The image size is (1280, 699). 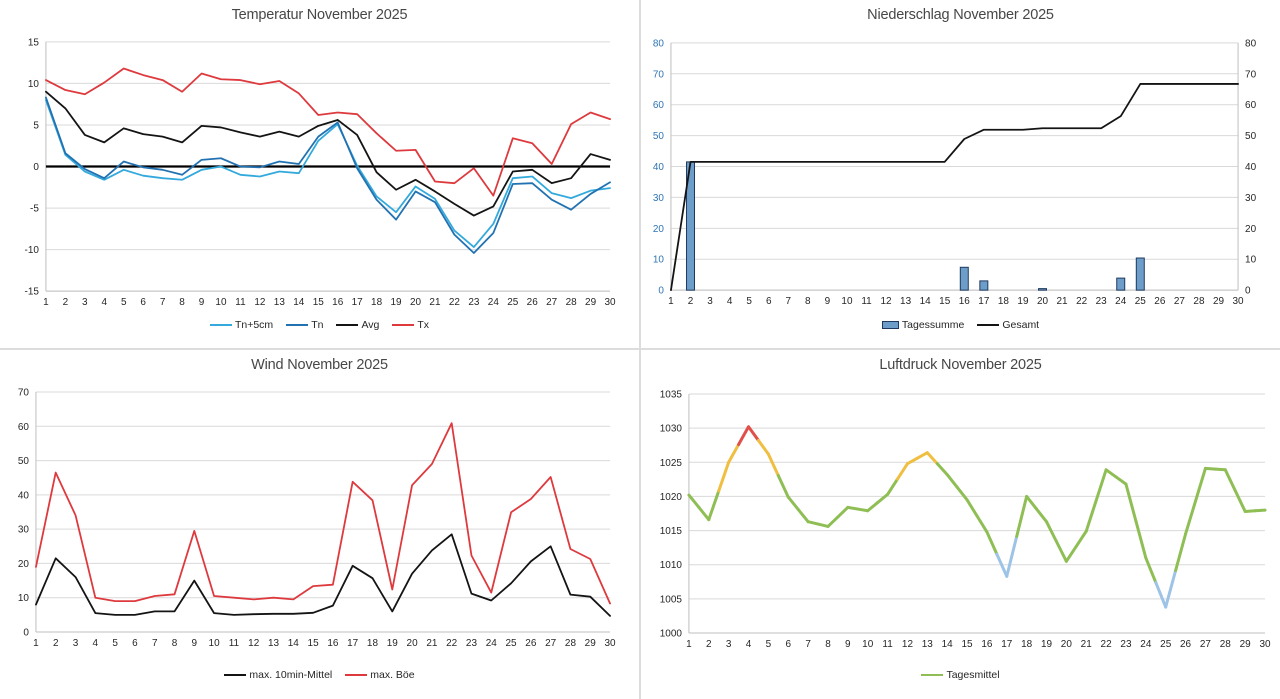 I want to click on x-axis-day-label: 18, so click(x=373, y=643).